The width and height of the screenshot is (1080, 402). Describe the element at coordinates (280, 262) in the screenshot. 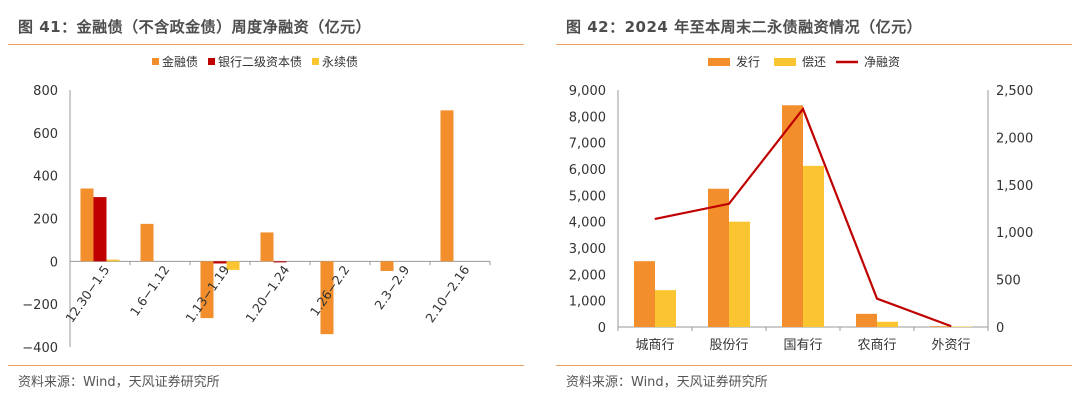

I see `bar-银行二级资本债-4` at that location.